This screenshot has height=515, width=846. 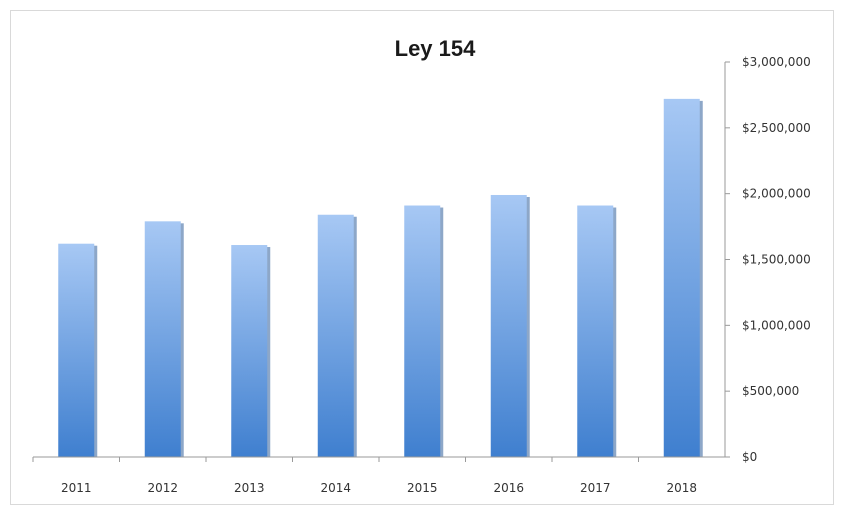 I want to click on bar-2011, so click(x=76, y=350).